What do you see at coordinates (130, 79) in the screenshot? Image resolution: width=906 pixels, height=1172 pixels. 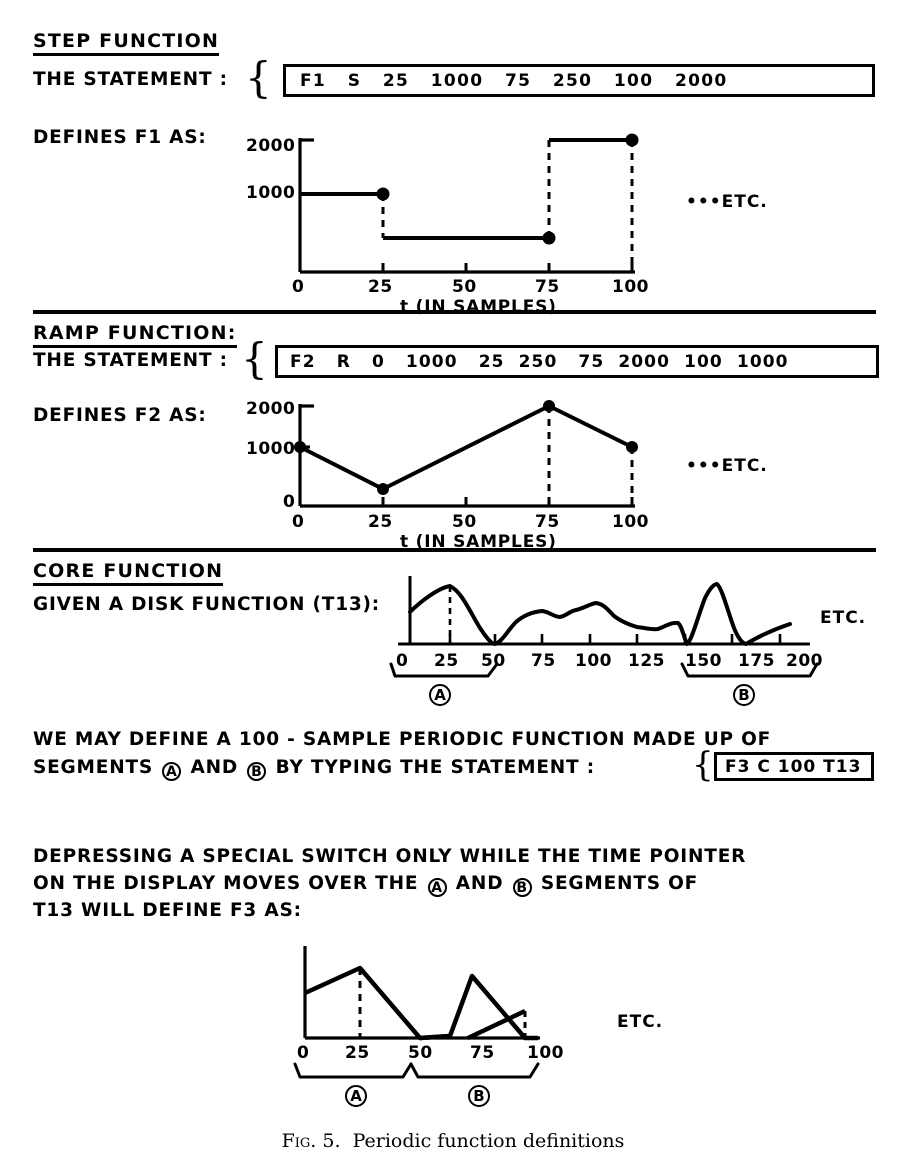 I see `step-statement-prompt: THE STATEMENT :` at bounding box center [130, 79].